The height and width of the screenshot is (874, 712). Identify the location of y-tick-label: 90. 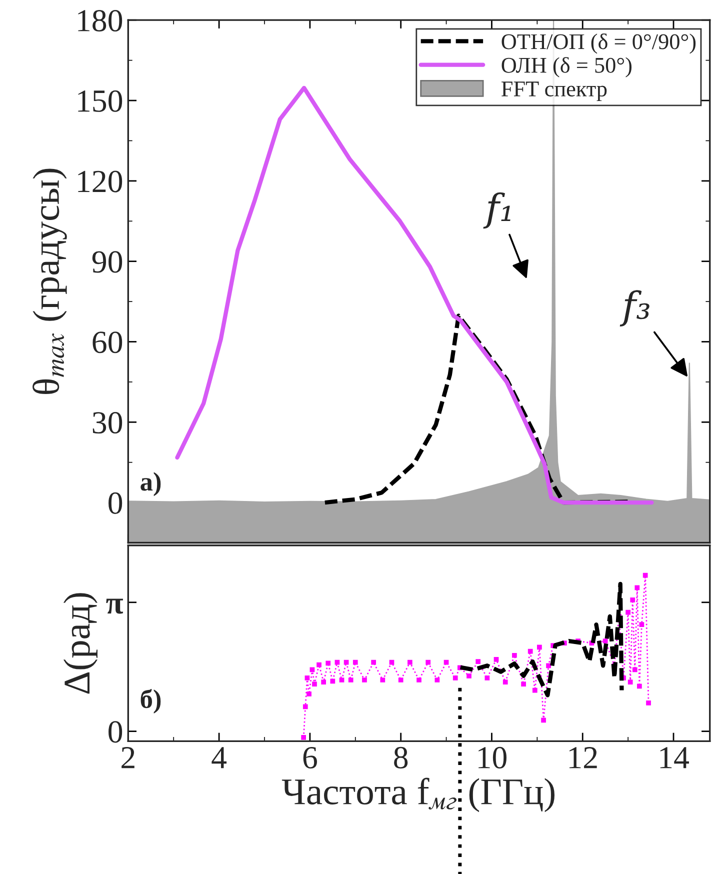
(107, 262).